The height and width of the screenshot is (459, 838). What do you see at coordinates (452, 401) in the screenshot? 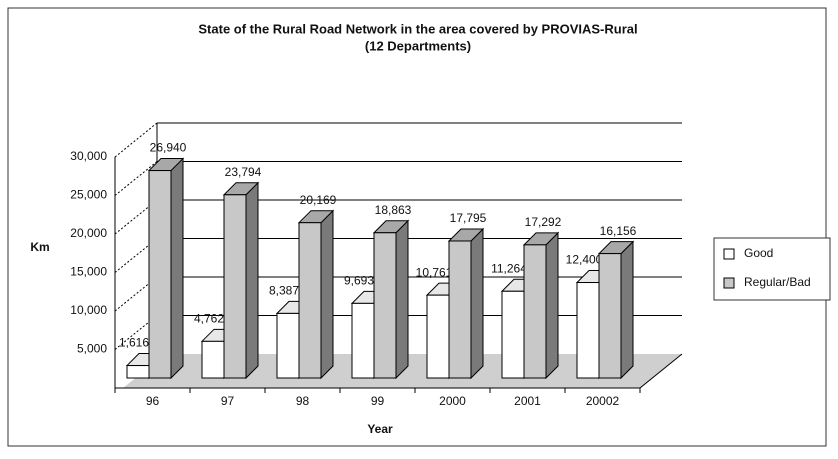
I see `x-tick-label: 2000` at bounding box center [452, 401].